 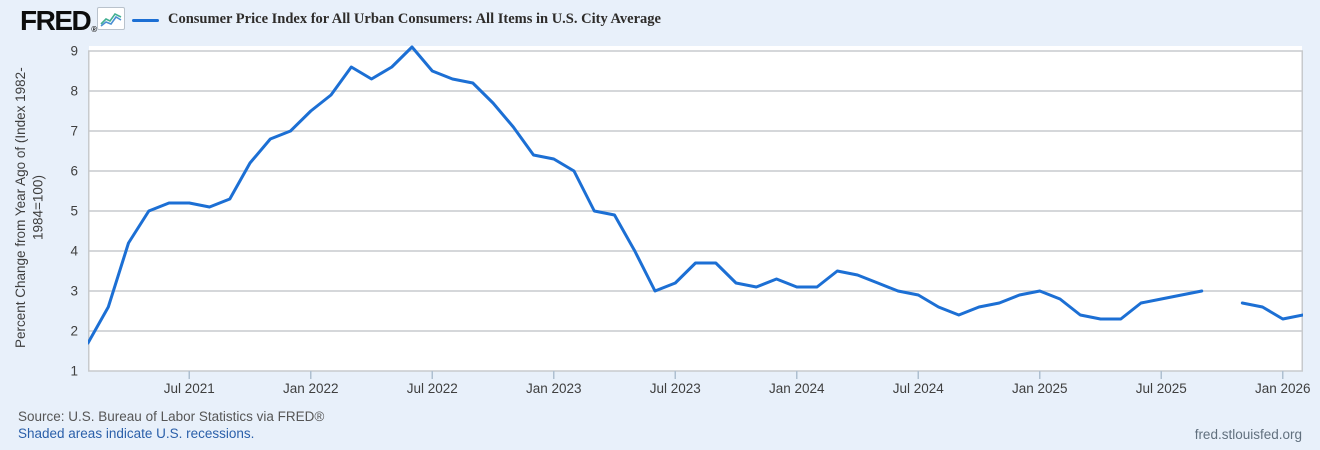 I want to click on fred-logo: FRED ®, so click(x=58, y=21).